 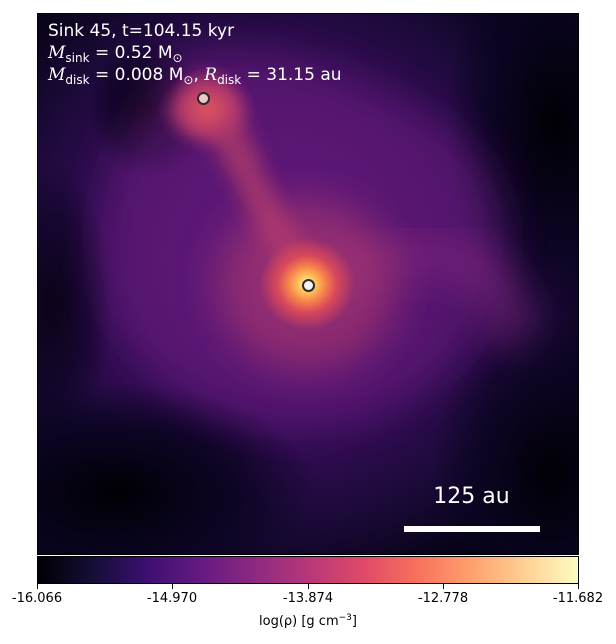 I want to click on colorbar-tick-label: -12.778, so click(x=443, y=598).